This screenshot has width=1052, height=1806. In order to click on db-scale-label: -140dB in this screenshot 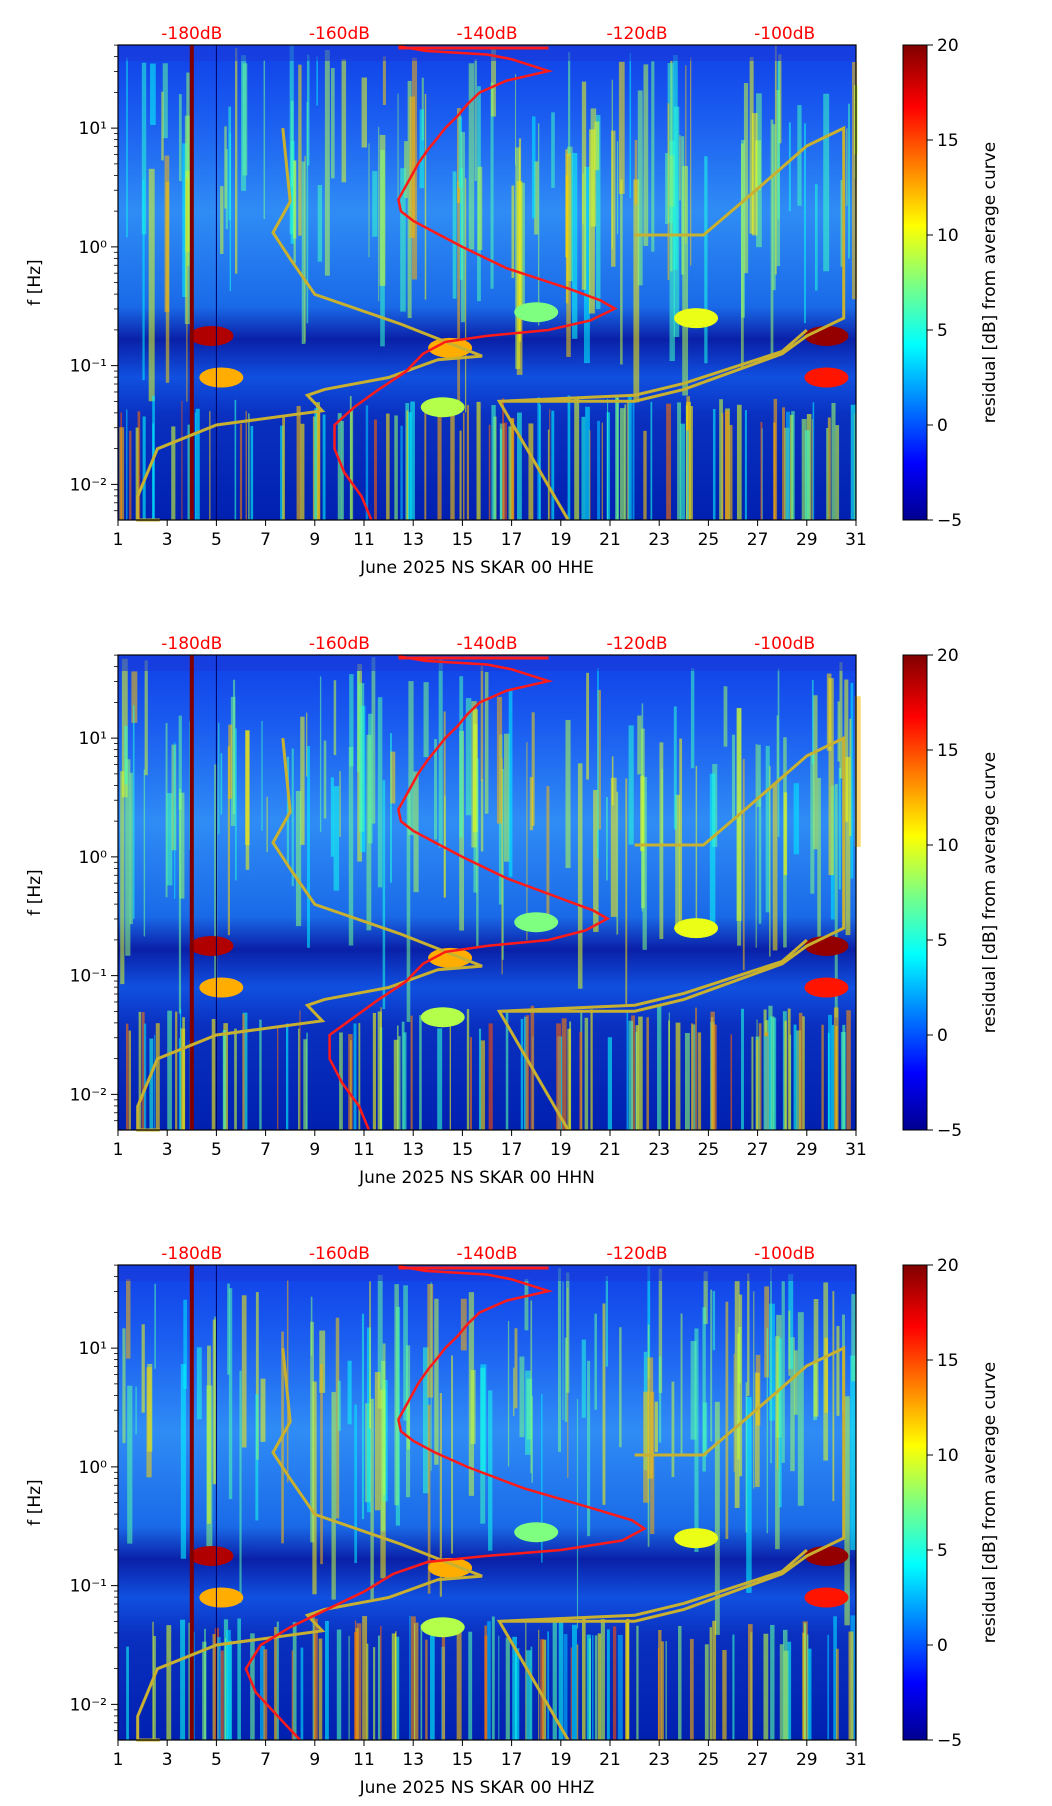, I will do `click(486, 1254)`.